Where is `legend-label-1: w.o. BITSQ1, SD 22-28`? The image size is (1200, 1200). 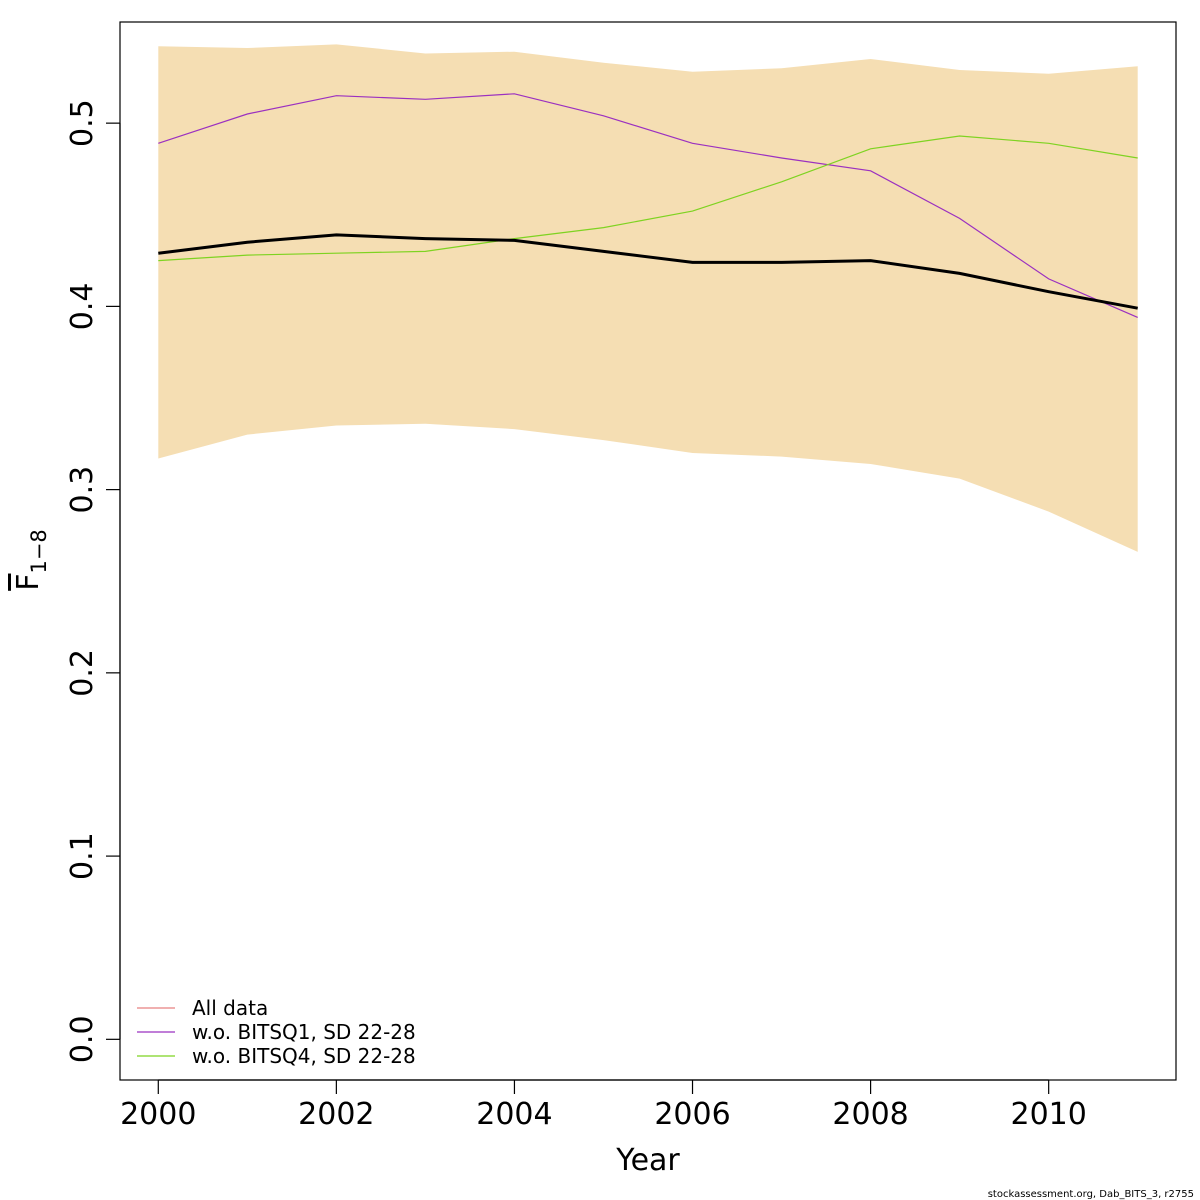 legend-label-1: w.o. BITSQ1, SD 22-28 is located at coordinates (304, 1032).